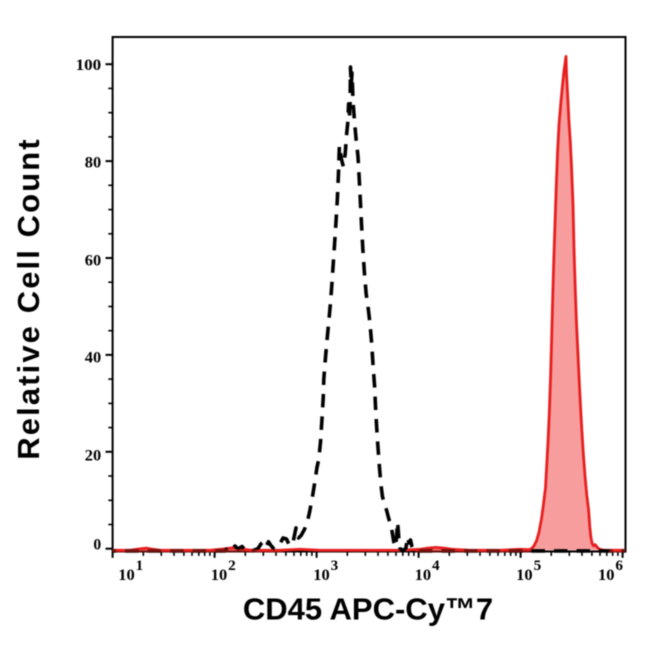  What do you see at coordinates (538, 566) in the screenshot?
I see `svg-text: 5` at bounding box center [538, 566].